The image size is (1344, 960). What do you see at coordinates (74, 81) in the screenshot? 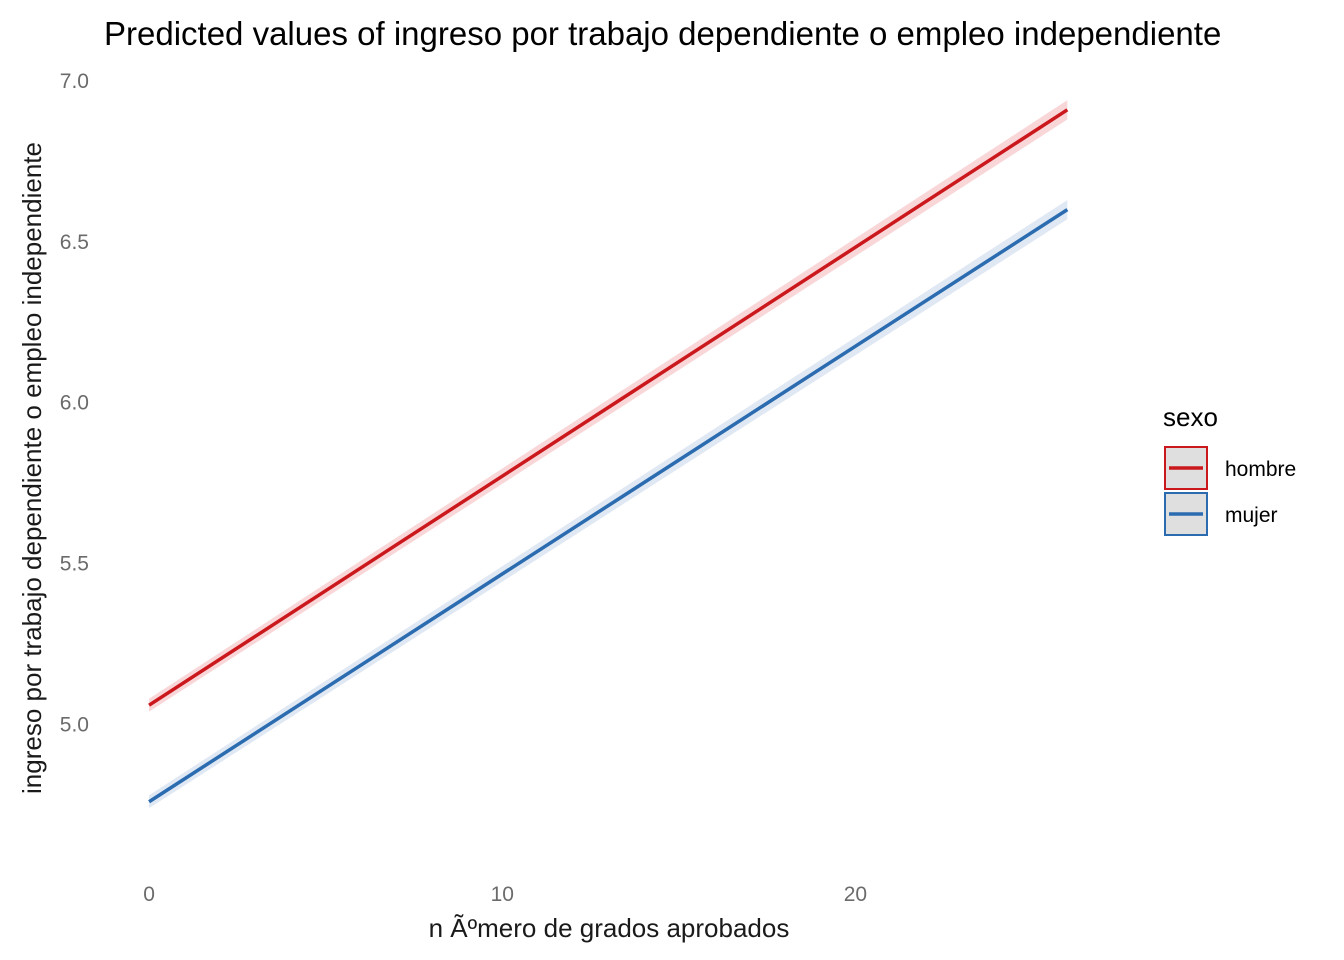
I see `y-tick-label: 7.0` at bounding box center [74, 81].